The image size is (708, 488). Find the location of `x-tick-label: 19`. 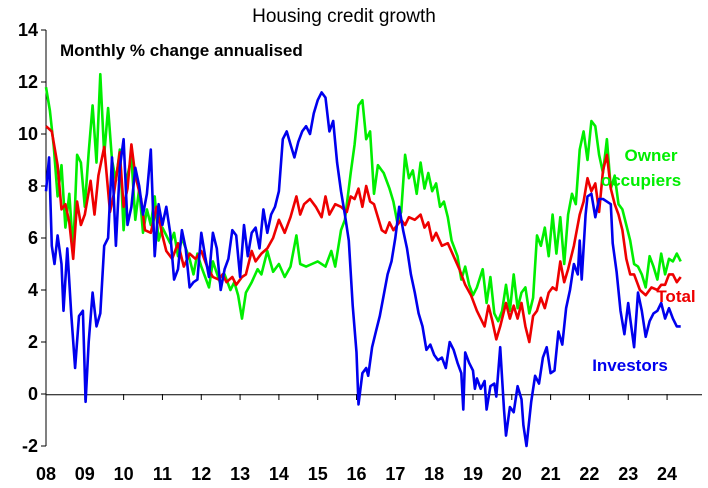

x-tick-label: 19 is located at coordinates (473, 474).